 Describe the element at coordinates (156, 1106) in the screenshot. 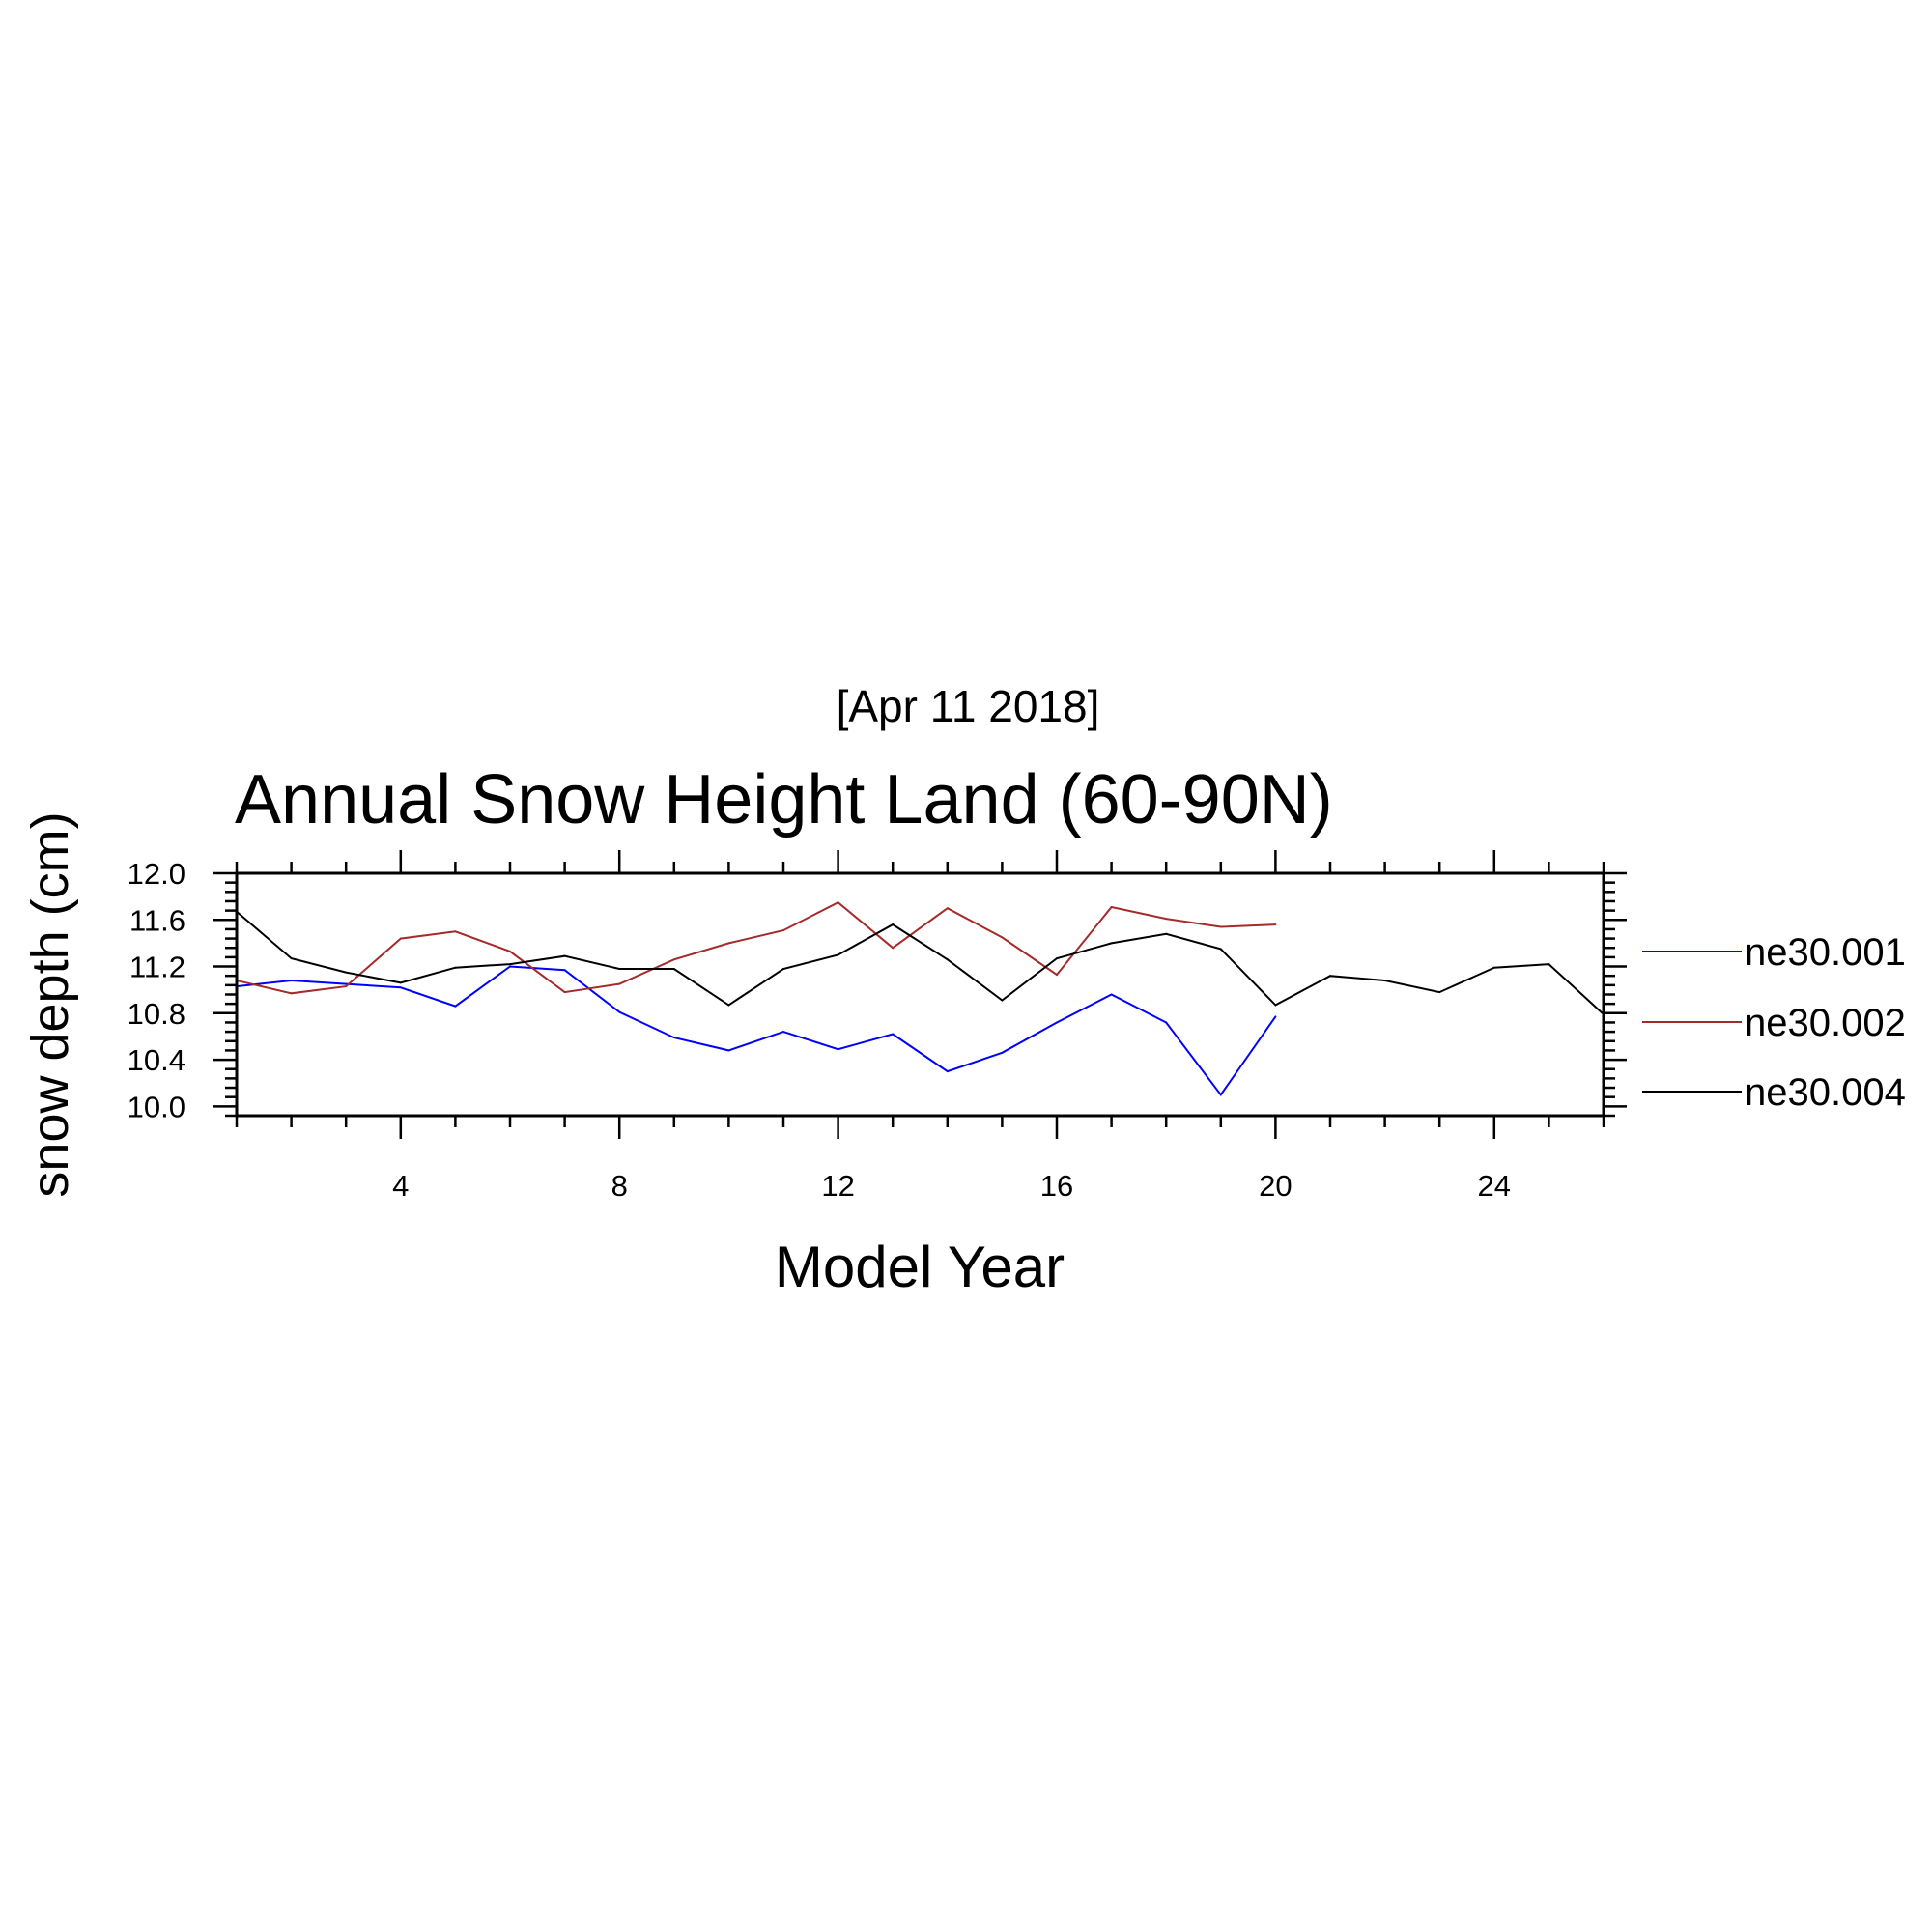

I see `y-tick-label: 10.0` at that location.